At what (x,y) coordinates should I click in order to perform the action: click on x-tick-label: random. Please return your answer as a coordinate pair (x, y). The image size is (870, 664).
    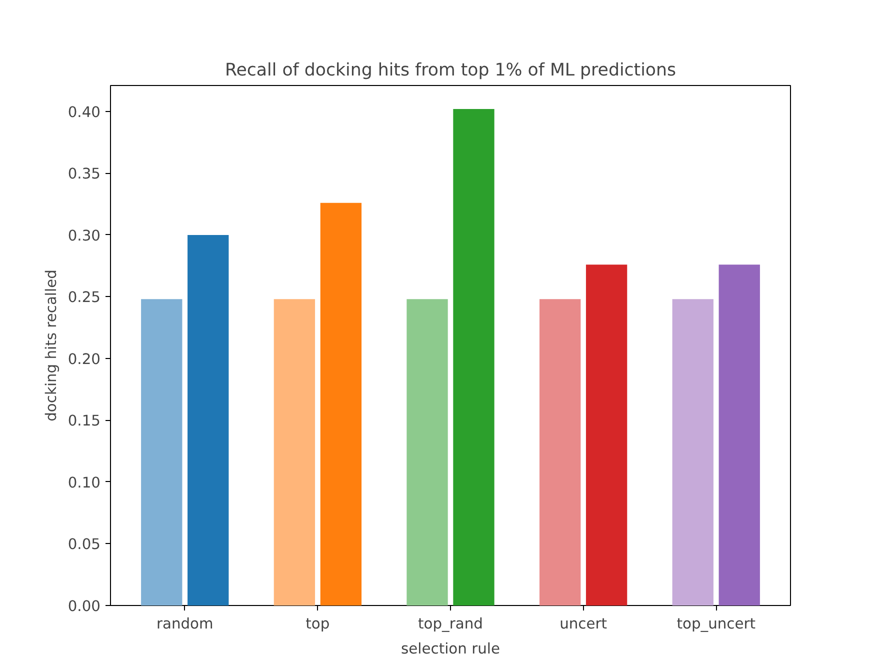
    Looking at the image, I should click on (185, 624).